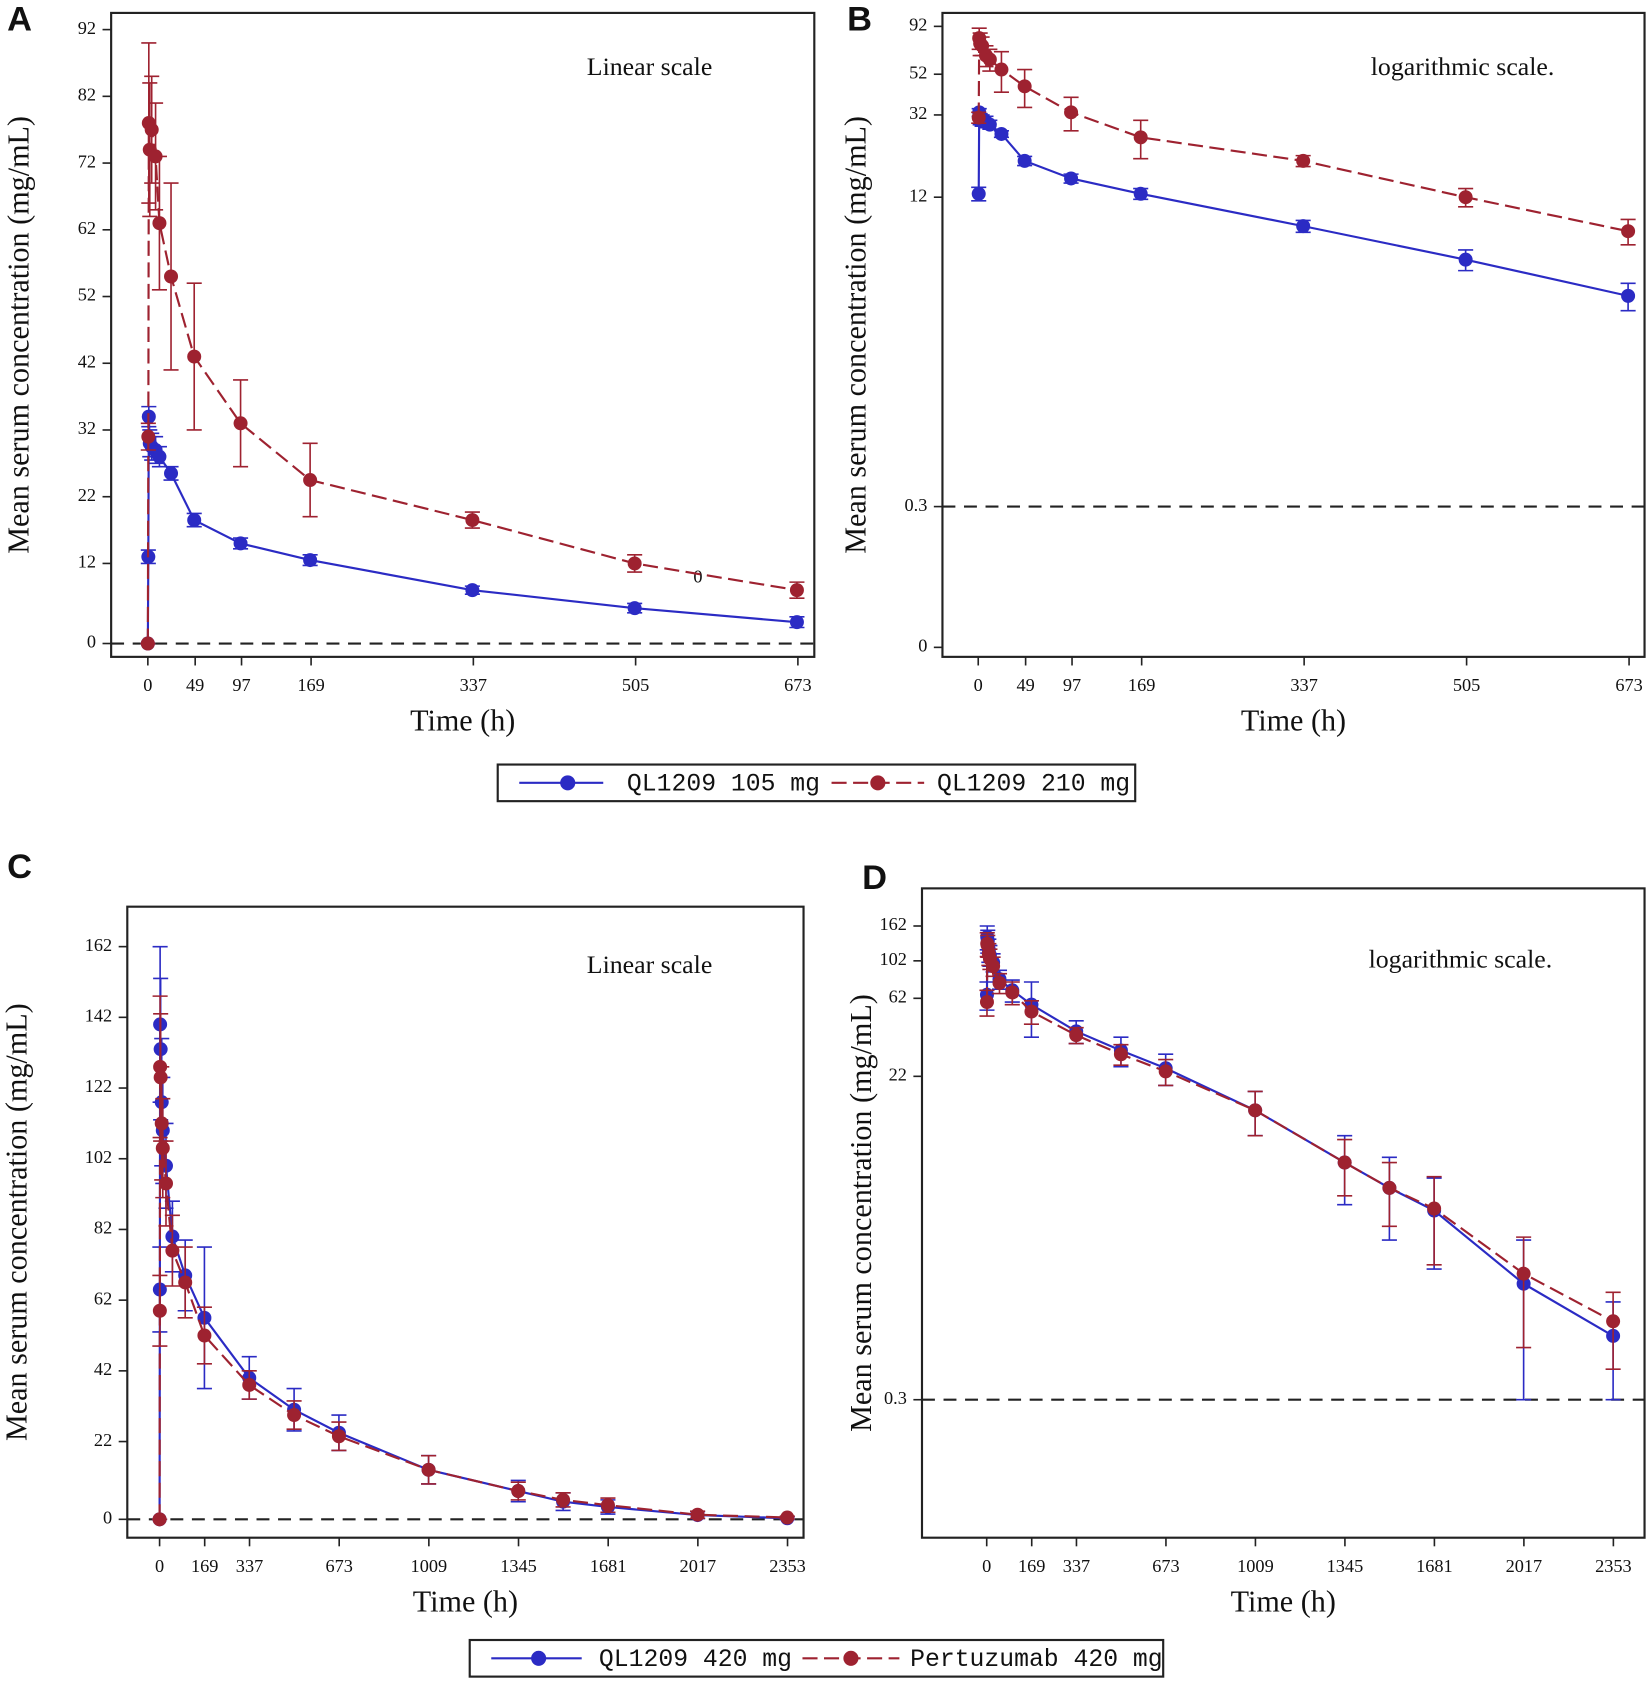 Image resolution: width=1648 pixels, height=1682 pixels. What do you see at coordinates (1345, 1566) in the screenshot?
I see `x-tick-label: 1345` at bounding box center [1345, 1566].